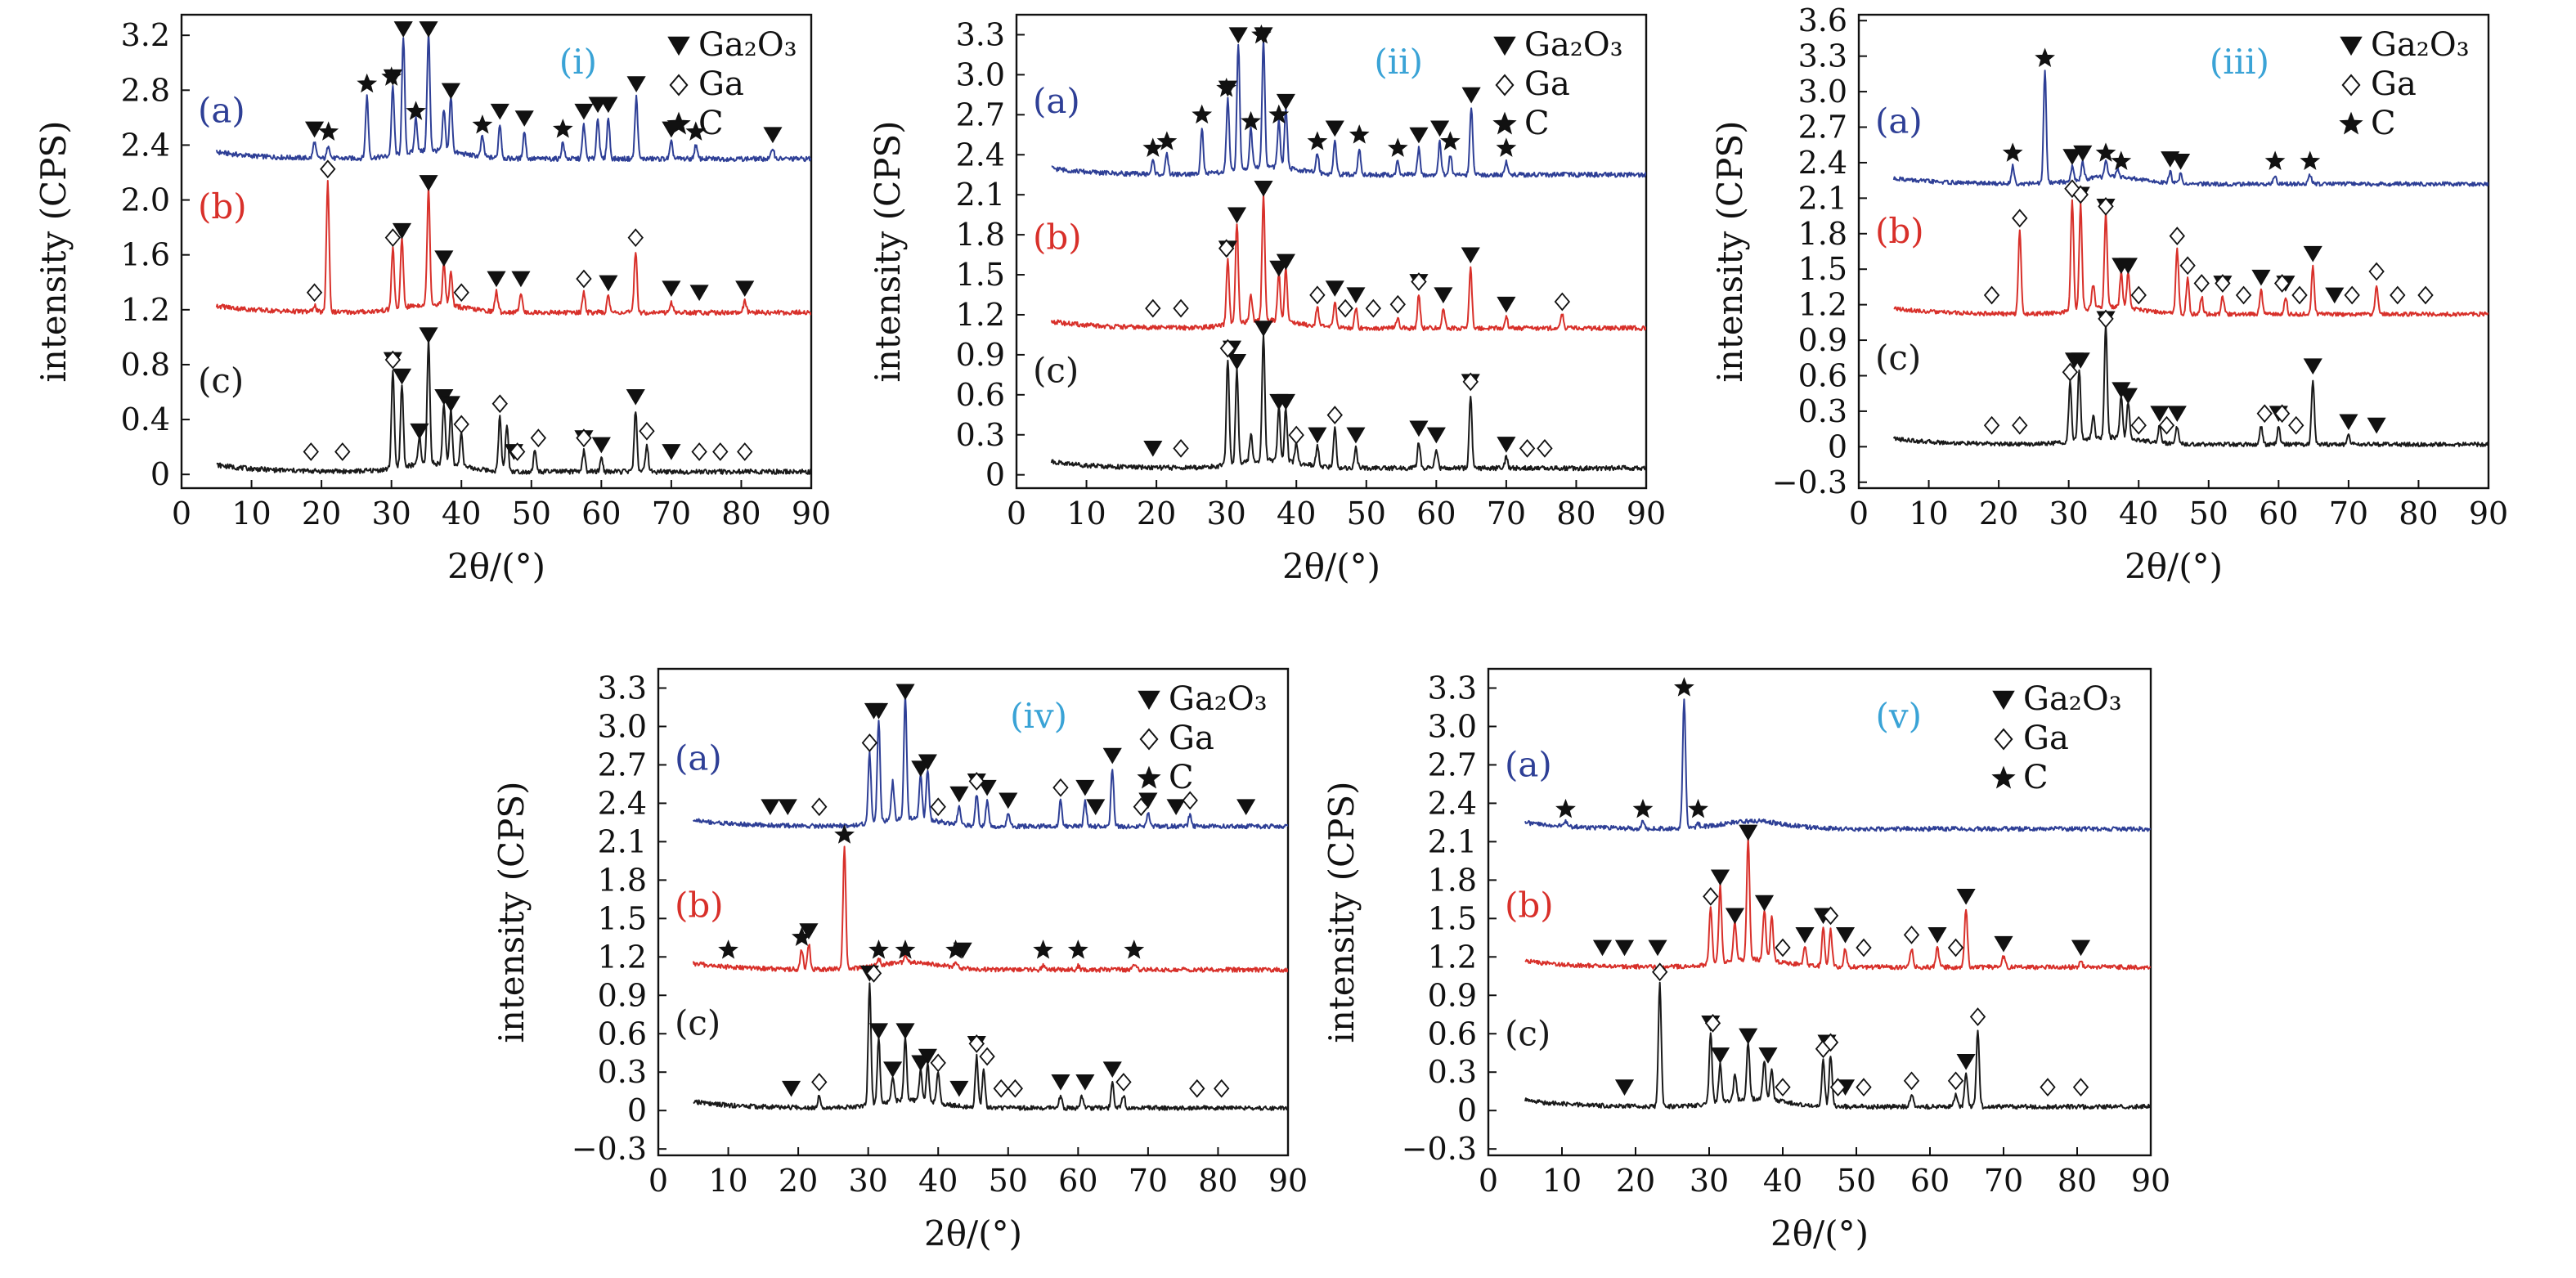  Describe the element at coordinates (145, 145) in the screenshot. I see `y-tick-label: 2.4` at that location.